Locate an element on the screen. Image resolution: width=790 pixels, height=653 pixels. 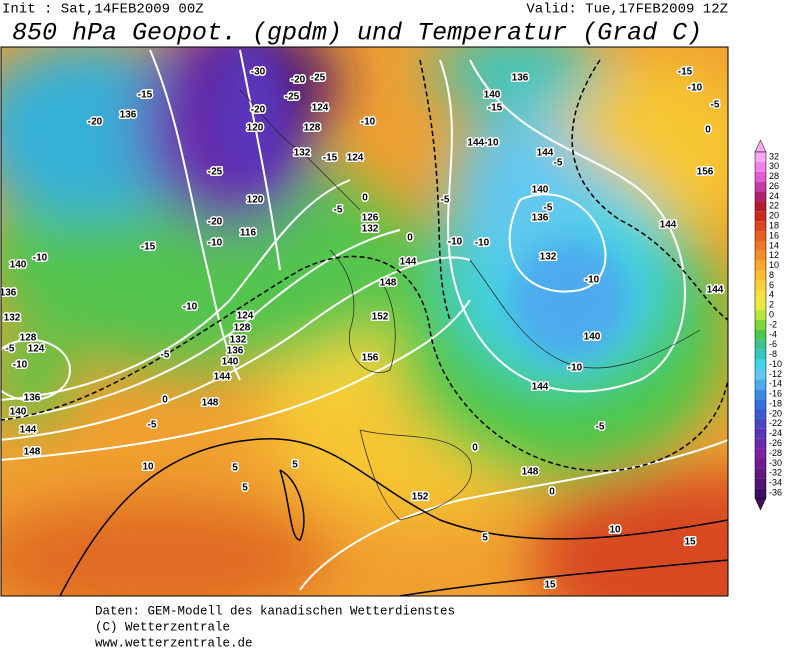
colorbar-label: 28 is located at coordinates (774, 176).